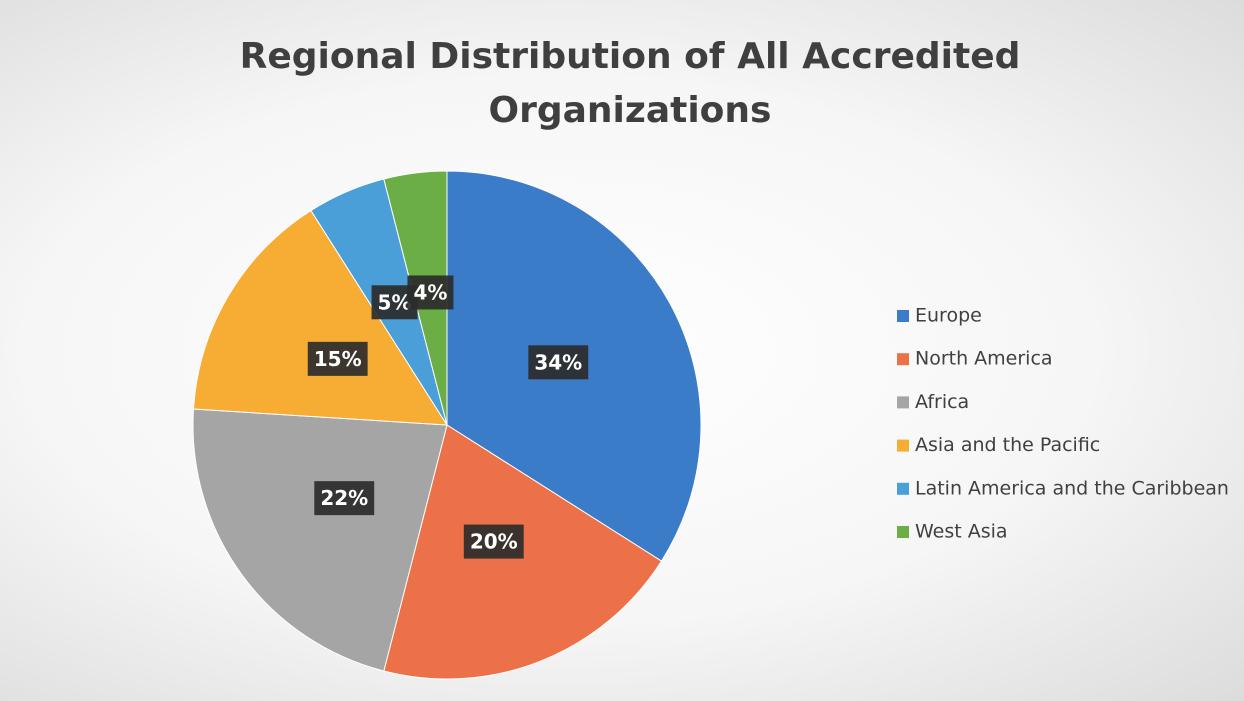 Image resolution: width=1244 pixels, height=701 pixels. What do you see at coordinates (984, 359) in the screenshot?
I see `legend-label: North America` at bounding box center [984, 359].